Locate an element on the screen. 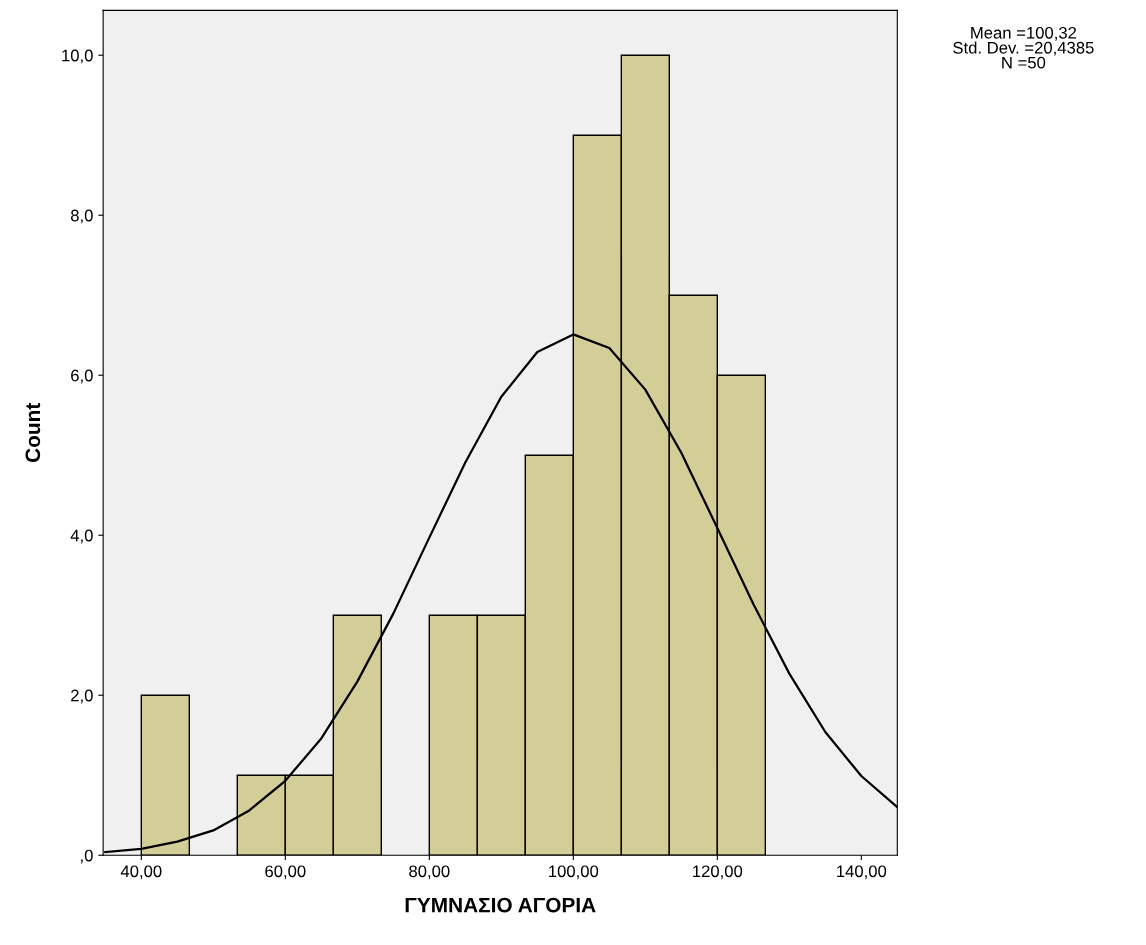  y-tick-label: 8,0 is located at coordinates (81, 216).